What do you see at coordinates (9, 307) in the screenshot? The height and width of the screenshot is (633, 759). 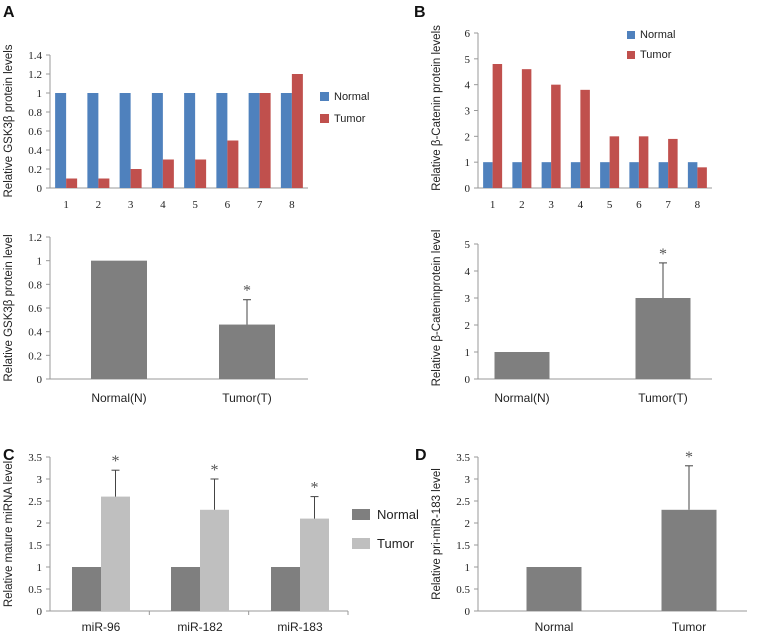 I see `y-axis-label: Relative GSK3β protein level` at bounding box center [9, 307].